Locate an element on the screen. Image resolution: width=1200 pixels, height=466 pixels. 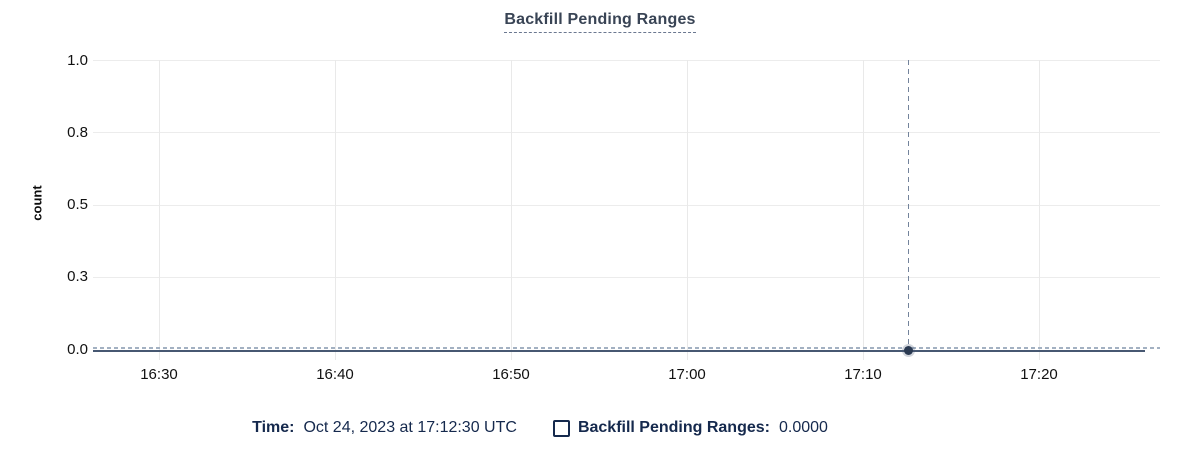
crosshair-line is located at coordinates (908, 205).